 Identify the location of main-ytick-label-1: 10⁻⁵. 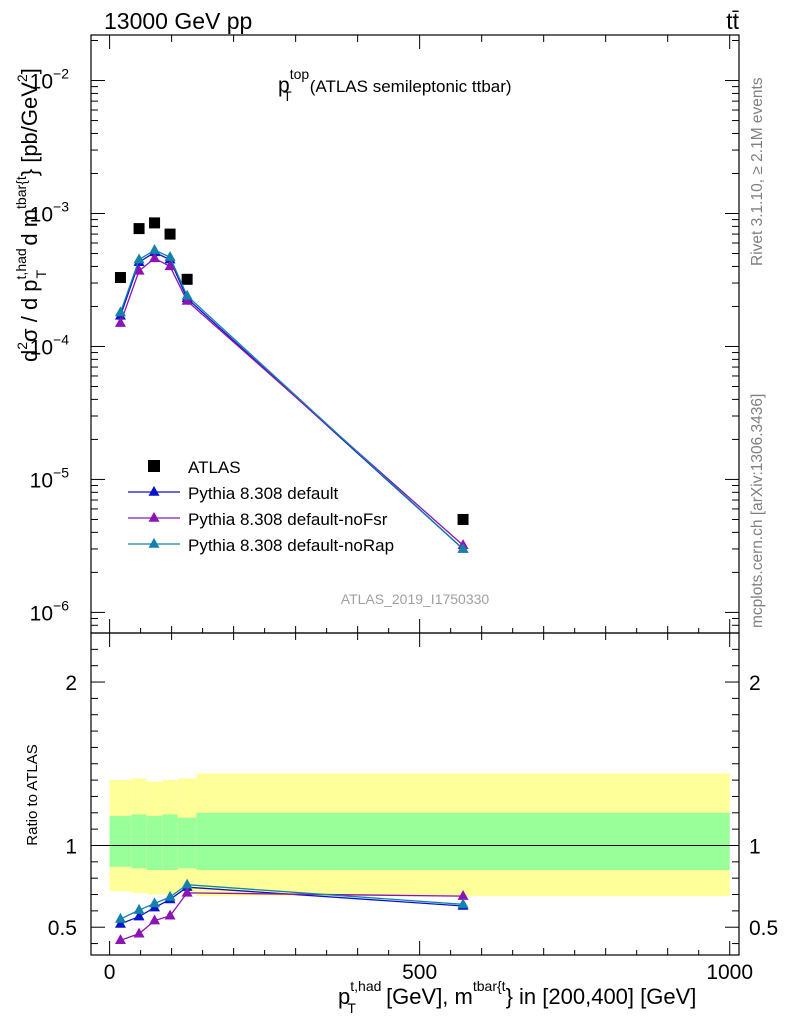
(50, 478).